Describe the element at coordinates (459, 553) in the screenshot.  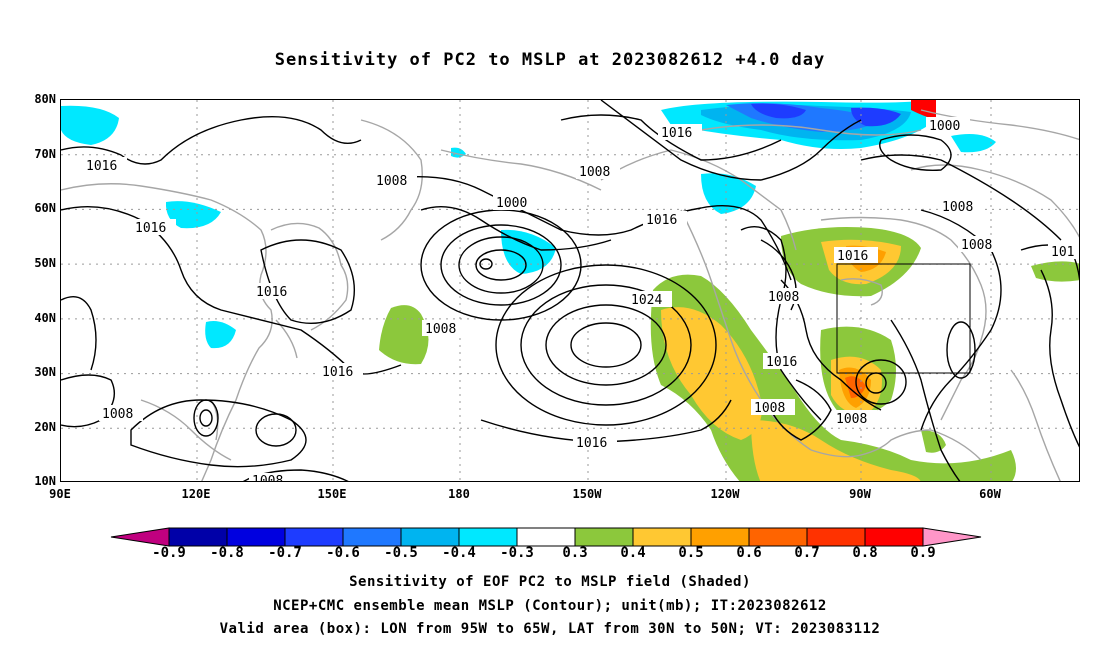
I see `colorbar-label: -0.4` at that location.